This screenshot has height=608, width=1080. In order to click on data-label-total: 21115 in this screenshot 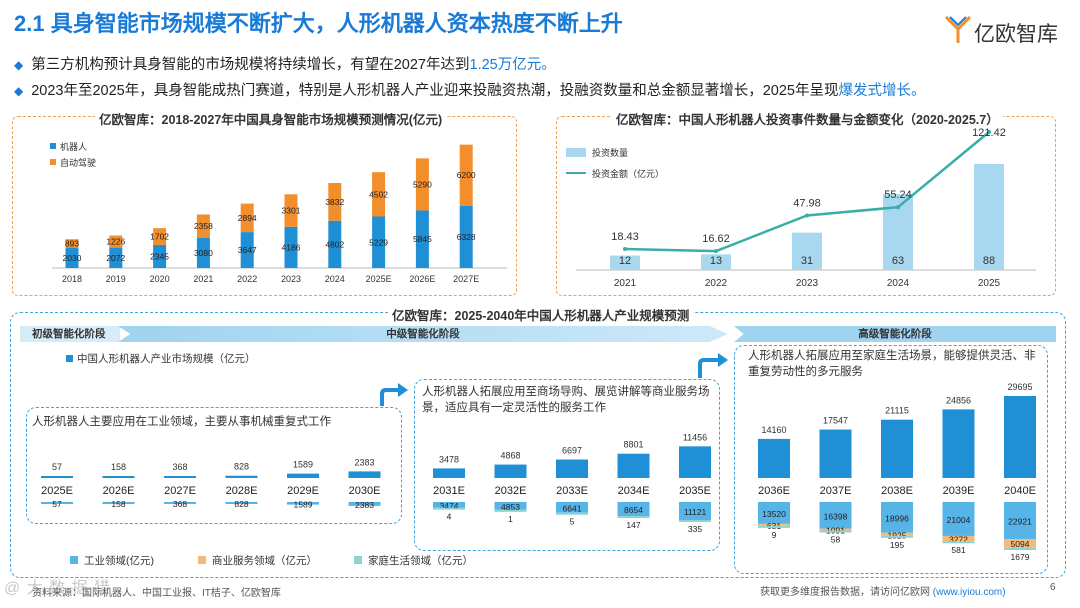, I will do `click(897, 411)`.